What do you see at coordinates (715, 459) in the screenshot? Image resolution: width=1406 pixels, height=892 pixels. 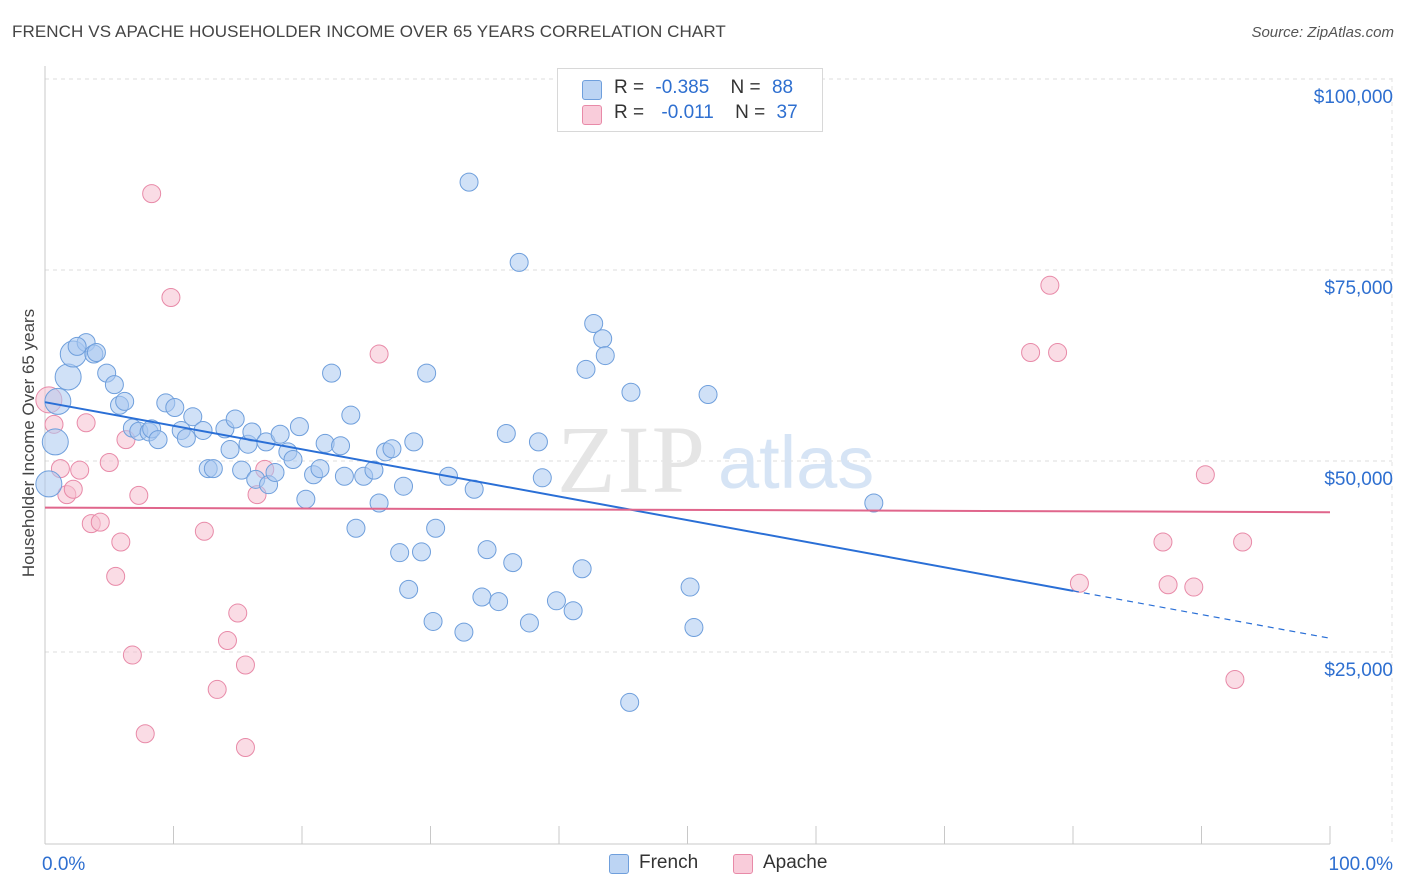 I see `watermark: ZIP atlas` at bounding box center [715, 459].